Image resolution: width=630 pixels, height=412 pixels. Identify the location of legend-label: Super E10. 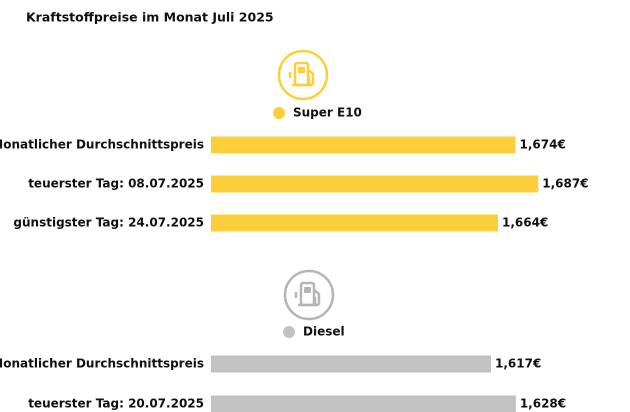
(327, 113).